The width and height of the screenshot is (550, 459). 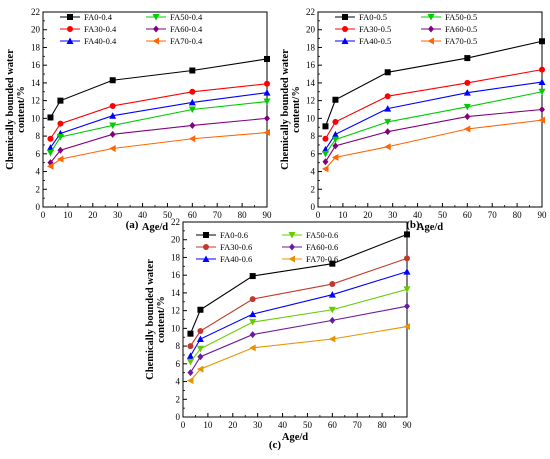 What do you see at coordinates (368, 215) in the screenshot?
I see `x-tick-label: 20` at bounding box center [368, 215].